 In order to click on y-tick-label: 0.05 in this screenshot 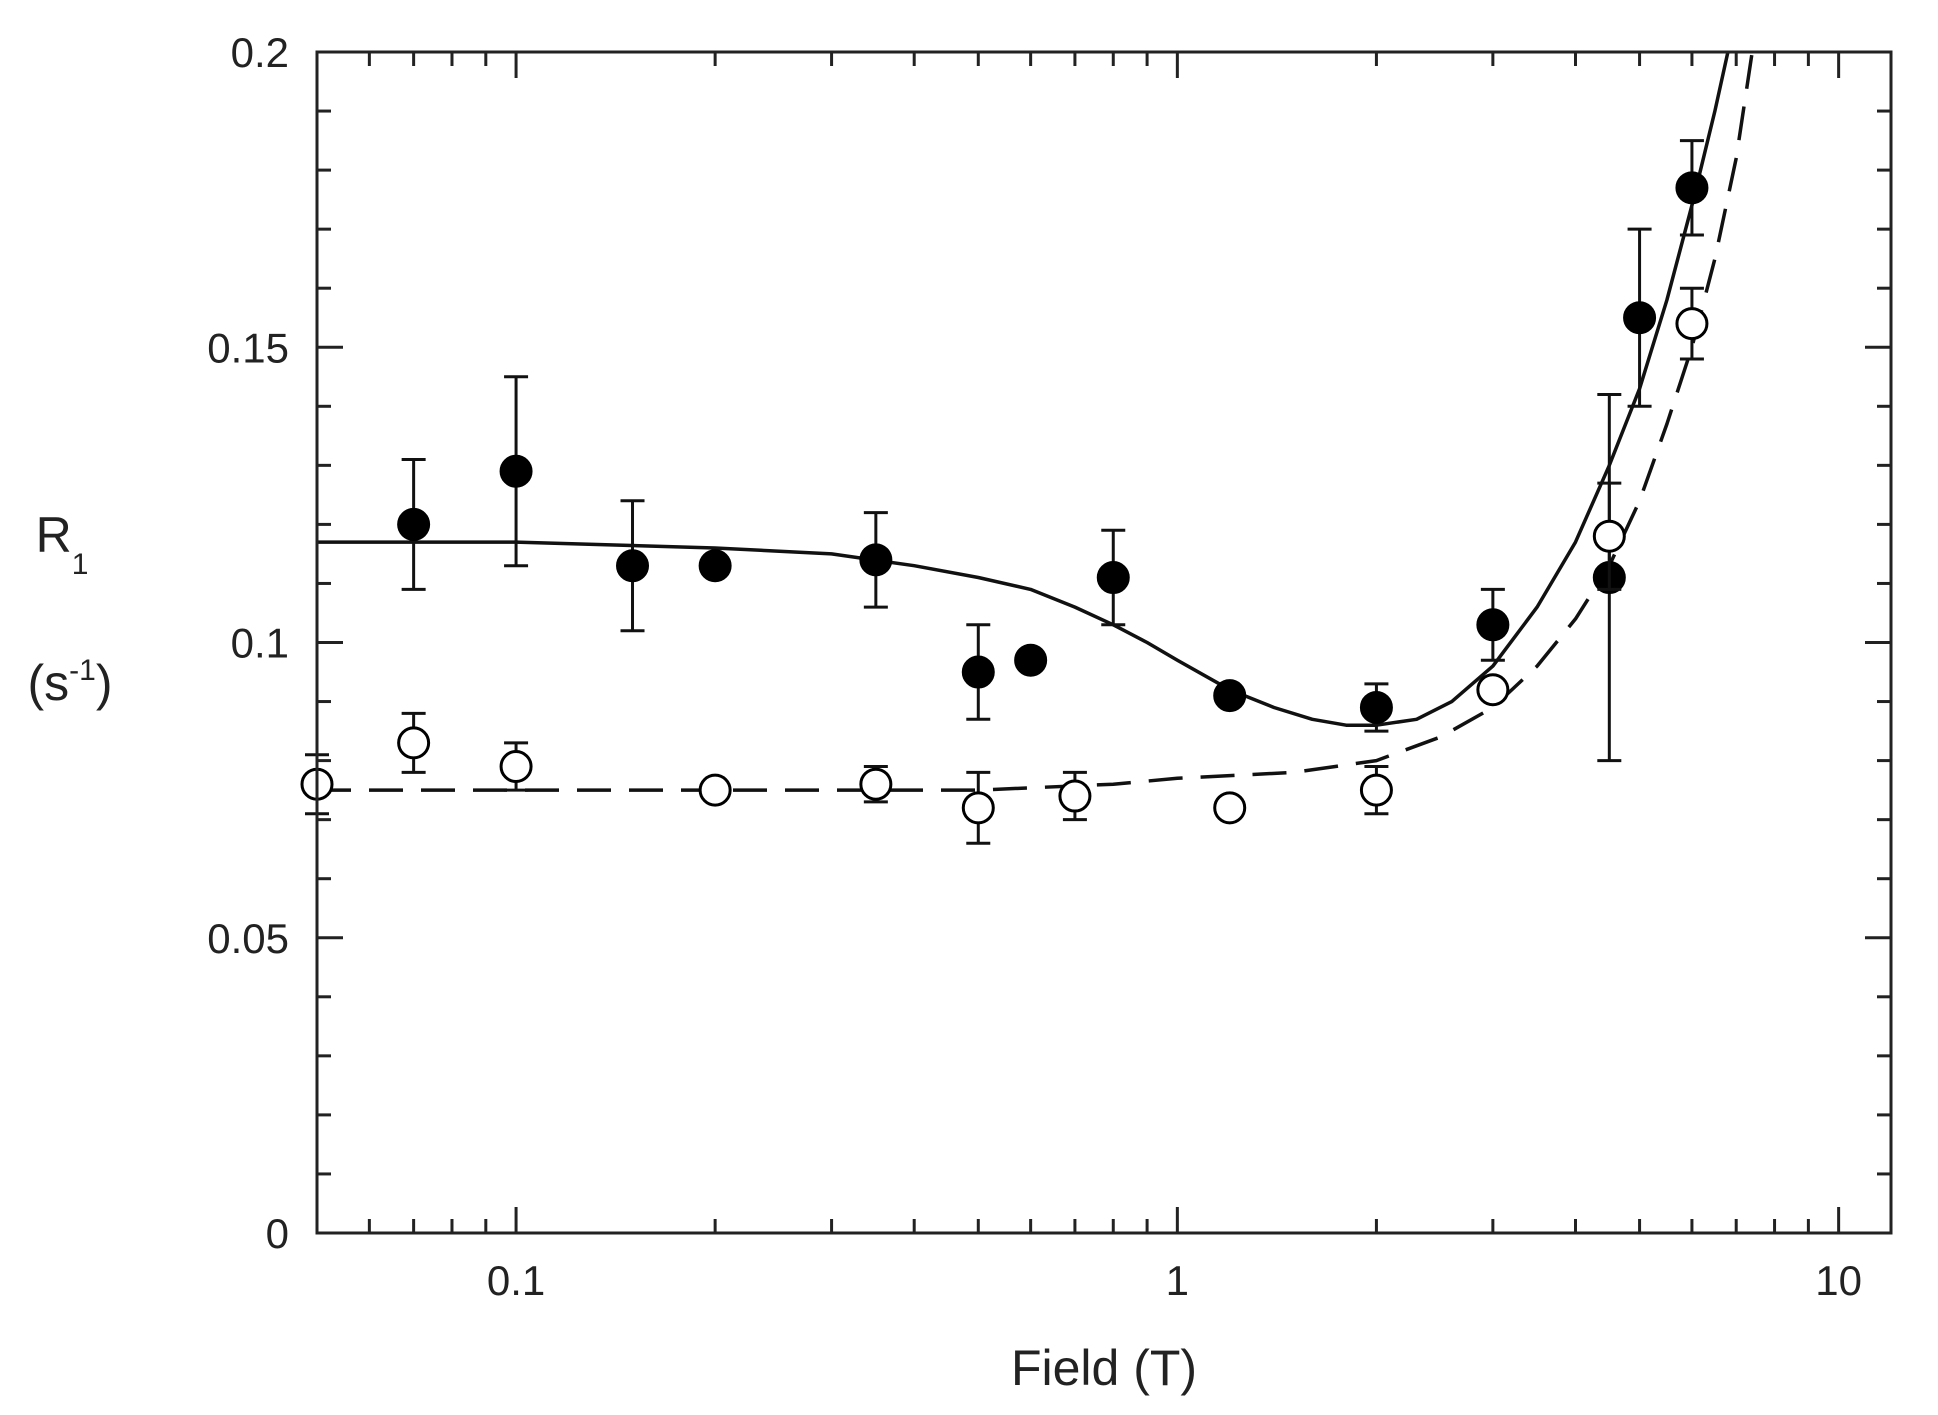, I will do `click(248, 938)`.